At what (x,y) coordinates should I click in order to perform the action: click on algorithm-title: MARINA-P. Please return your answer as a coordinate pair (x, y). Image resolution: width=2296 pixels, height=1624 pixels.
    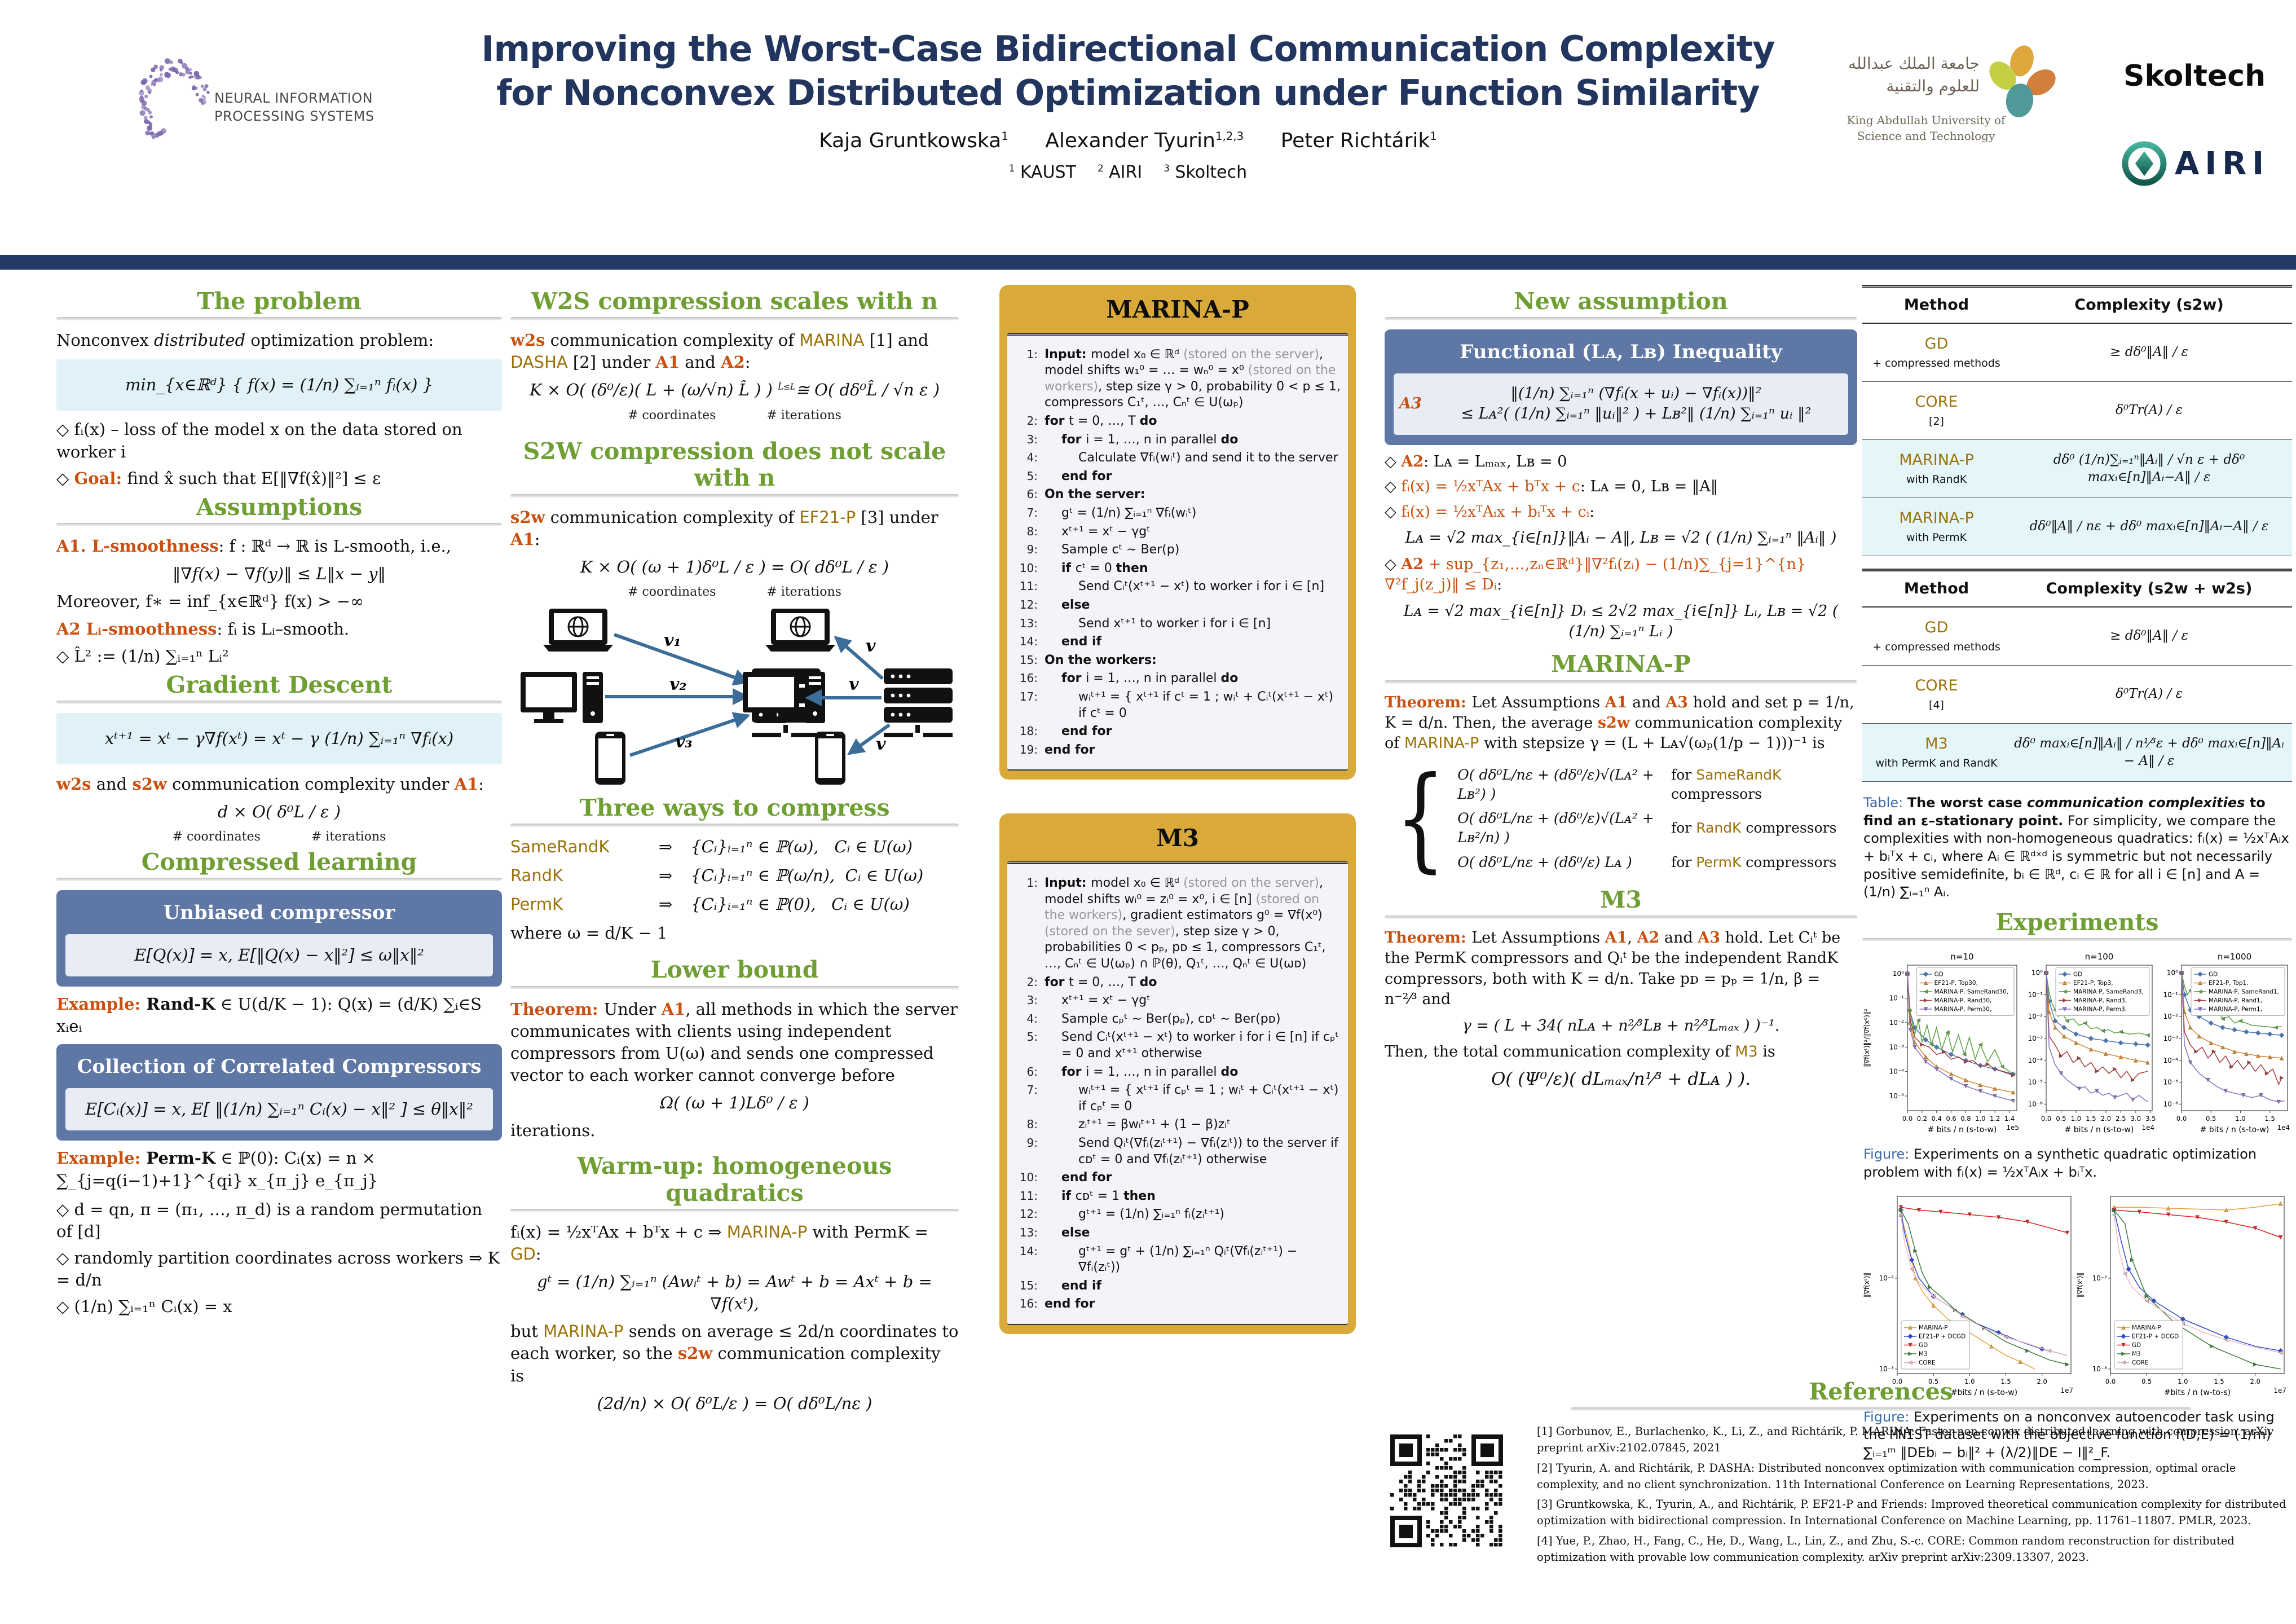
    Looking at the image, I should click on (1178, 309).